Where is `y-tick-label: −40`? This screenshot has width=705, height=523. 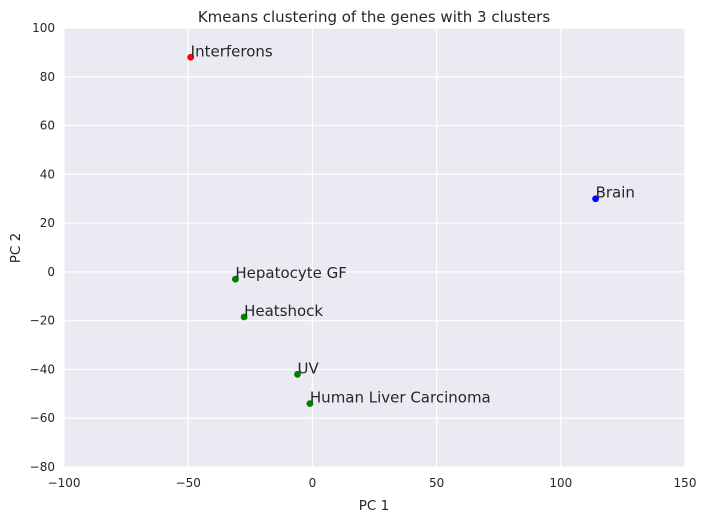 y-tick-label: −40 is located at coordinates (42, 369).